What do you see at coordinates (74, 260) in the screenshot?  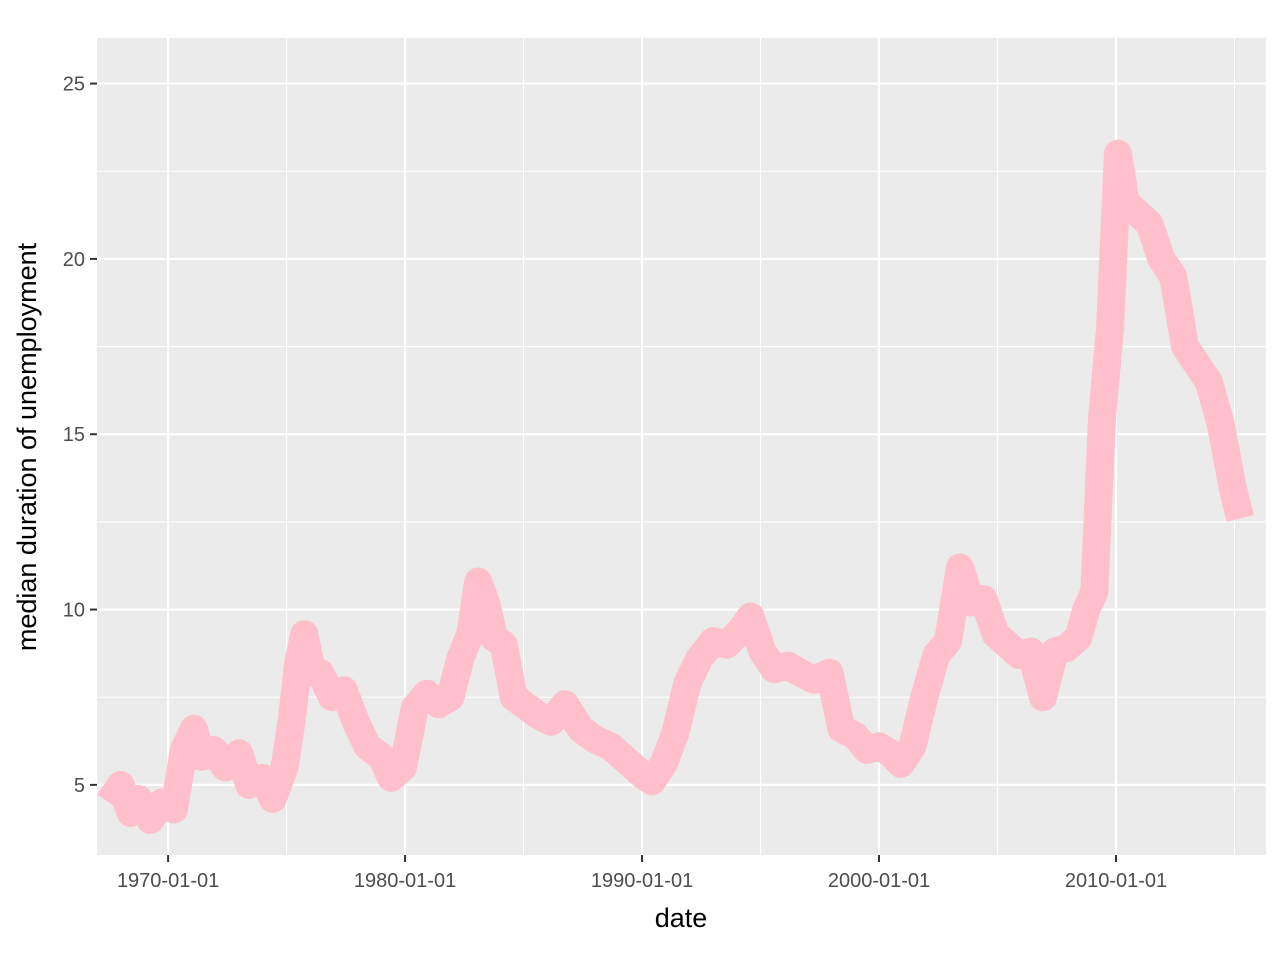 I see `y-tick-label: 20` at bounding box center [74, 260].